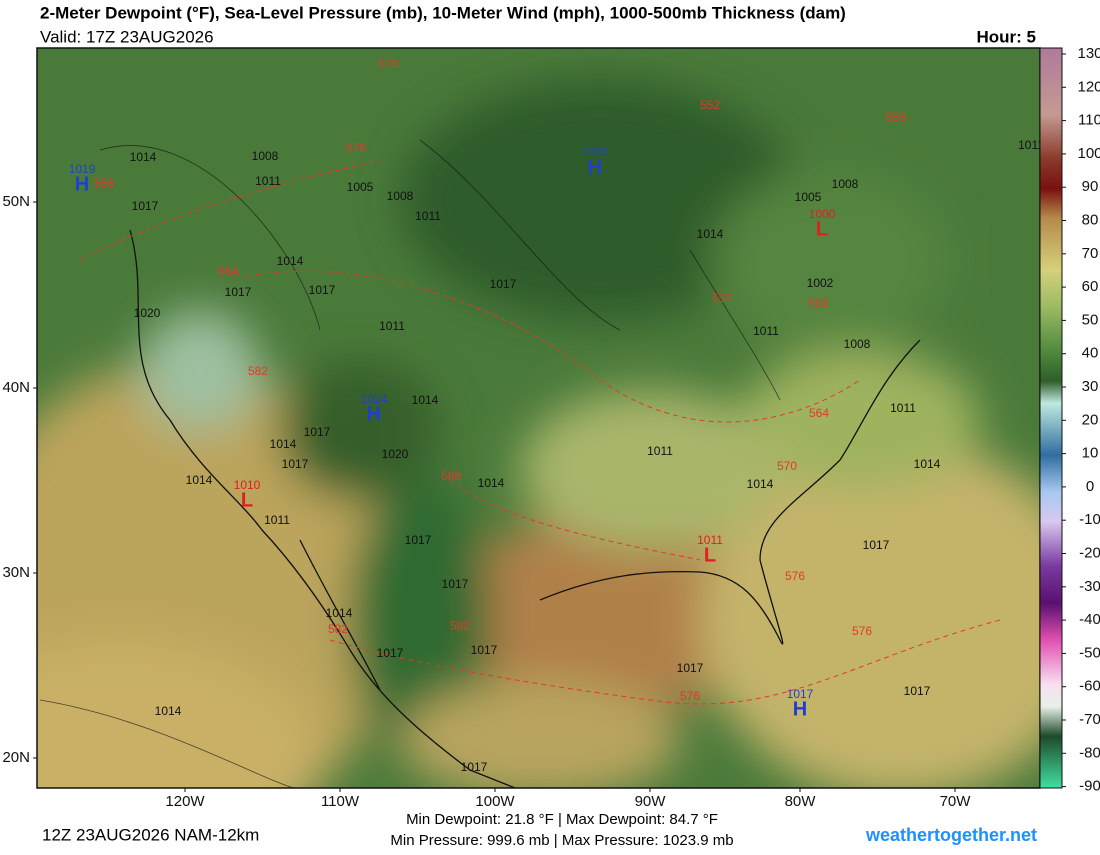  What do you see at coordinates (819, 413) in the screenshot?
I see `thickness-label: 564` at bounding box center [819, 413].